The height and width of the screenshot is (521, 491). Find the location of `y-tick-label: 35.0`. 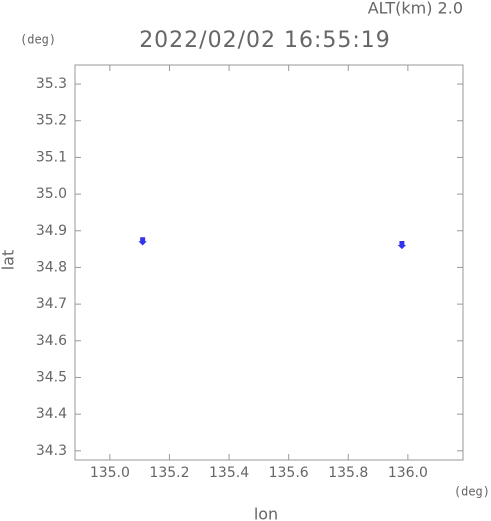

y-tick-label: 35.0 is located at coordinates (51, 194).